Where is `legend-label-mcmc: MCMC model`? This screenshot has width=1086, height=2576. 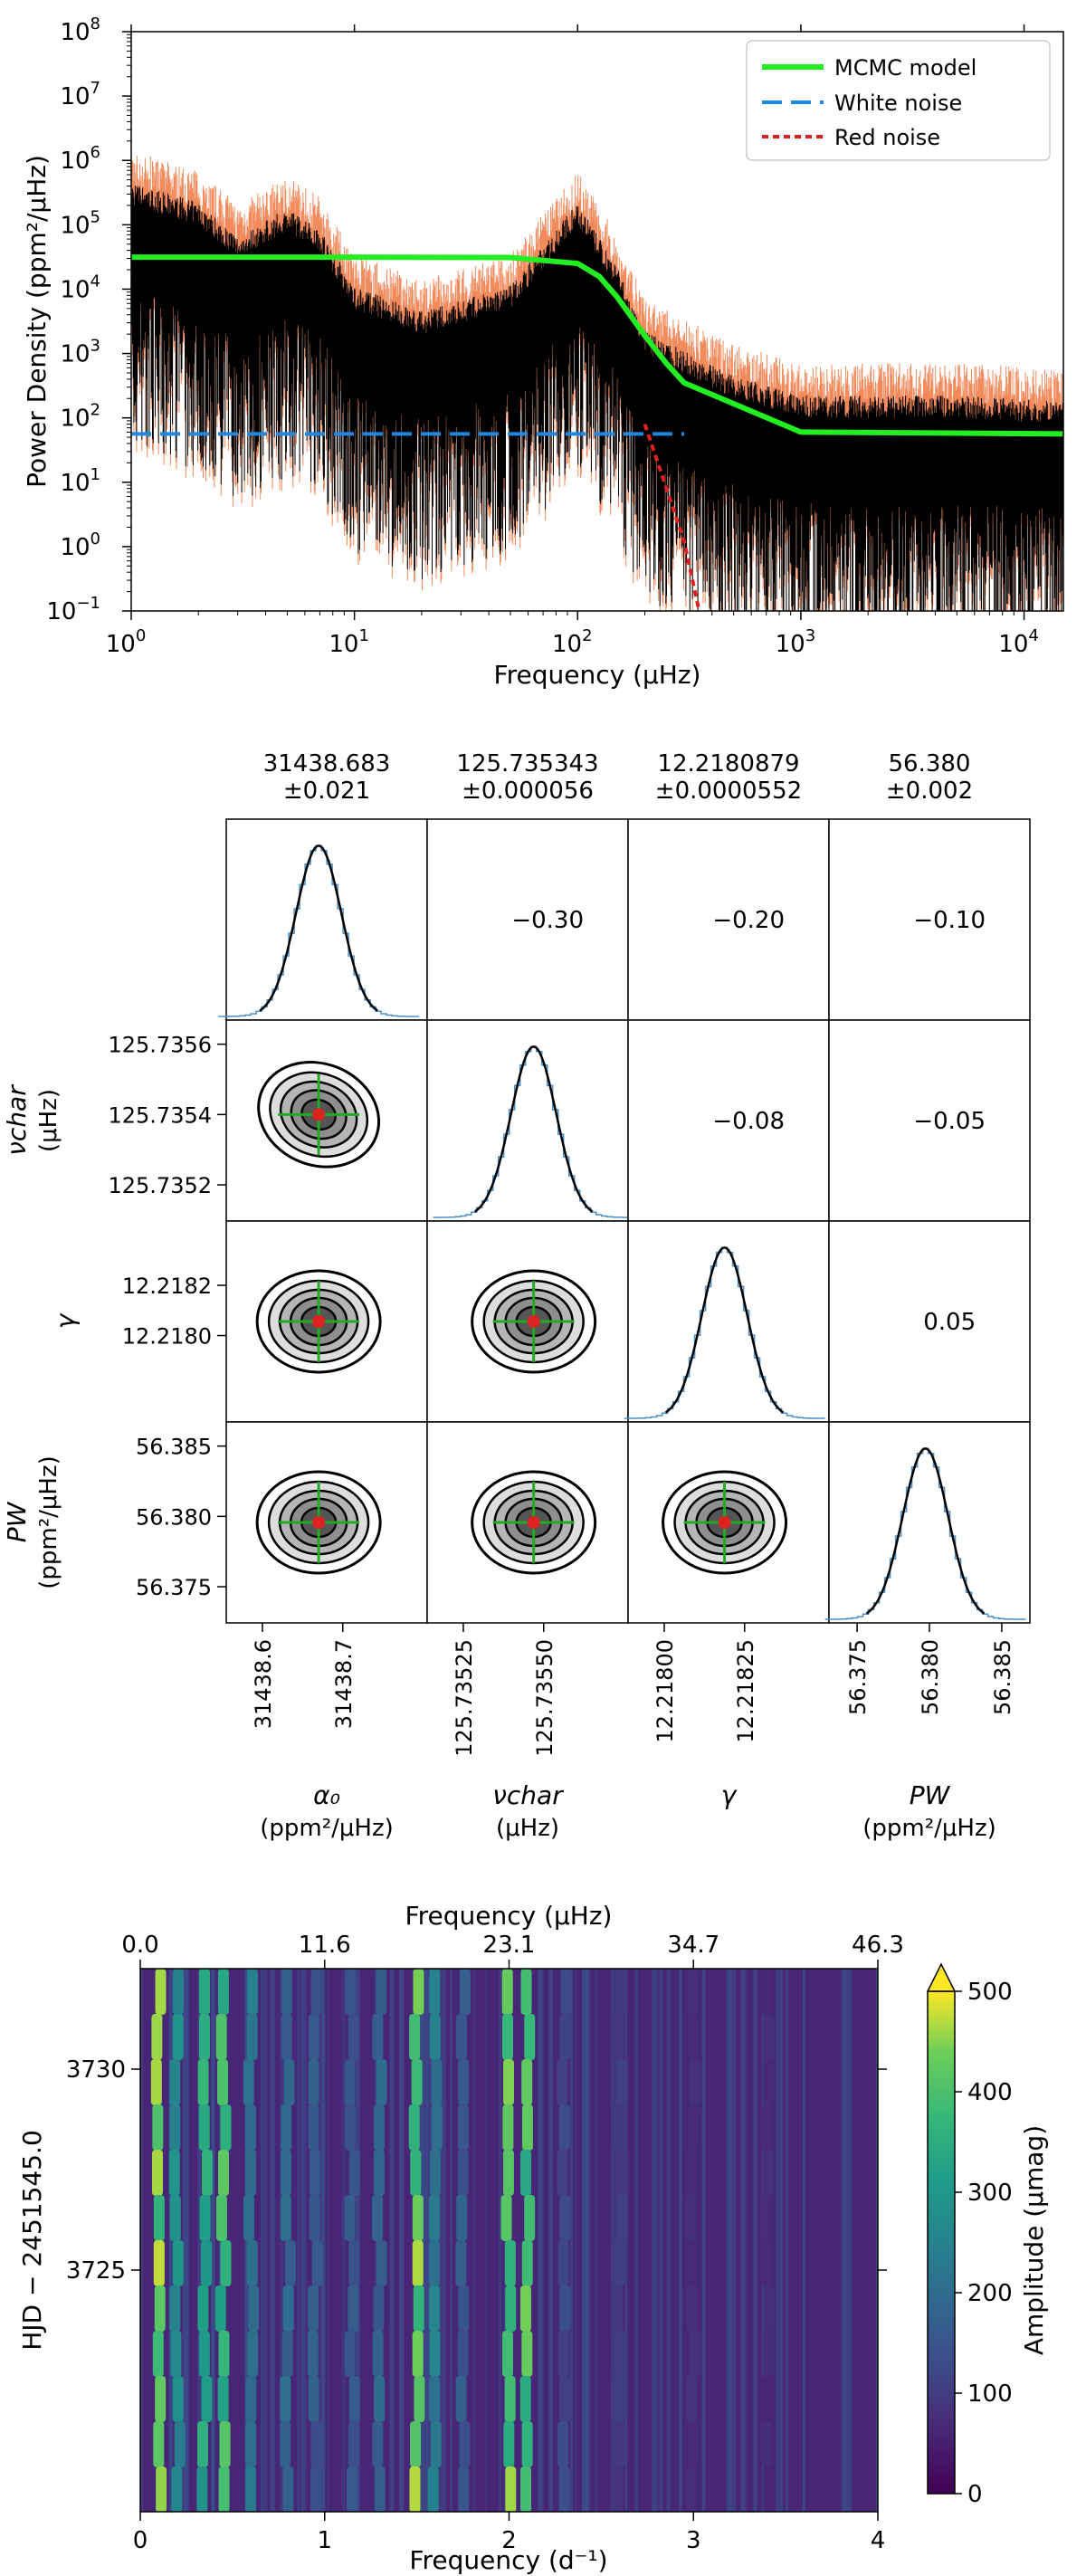 legend-label-mcmc: MCMC model is located at coordinates (905, 68).